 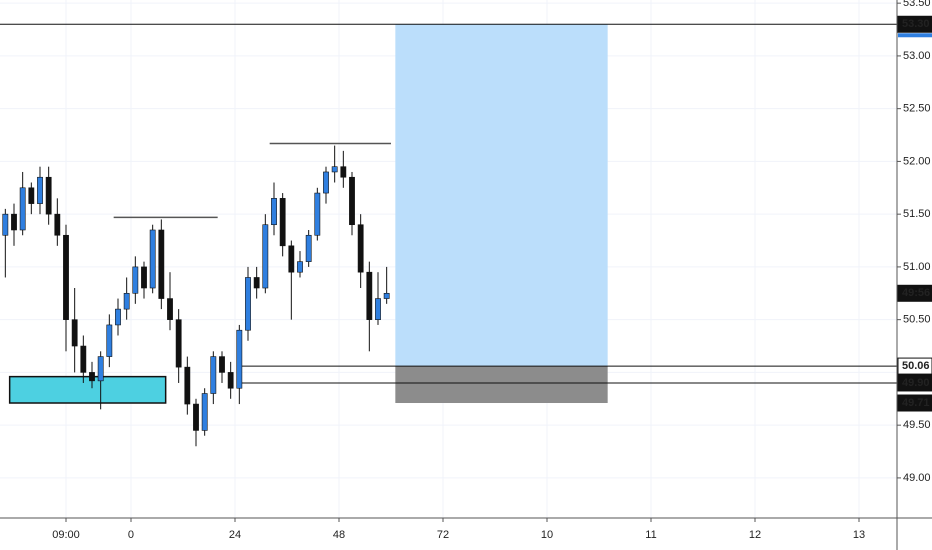 What do you see at coordinates (917, 478) in the screenshot?
I see `y-tick-label: 49.00` at bounding box center [917, 478].